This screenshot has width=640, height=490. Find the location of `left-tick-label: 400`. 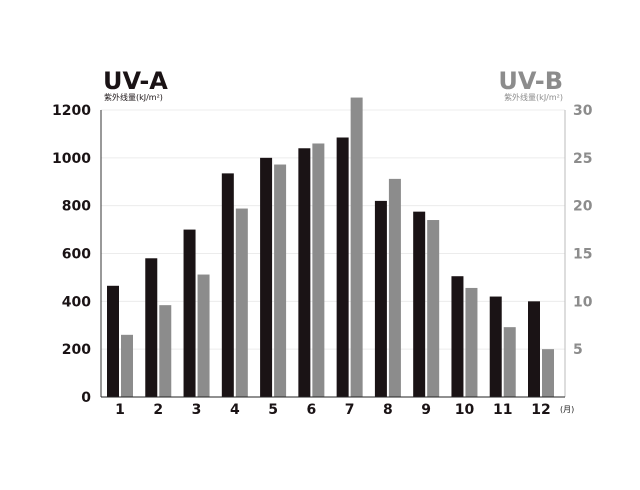

left-tick-label: 400 is located at coordinates (76, 302).